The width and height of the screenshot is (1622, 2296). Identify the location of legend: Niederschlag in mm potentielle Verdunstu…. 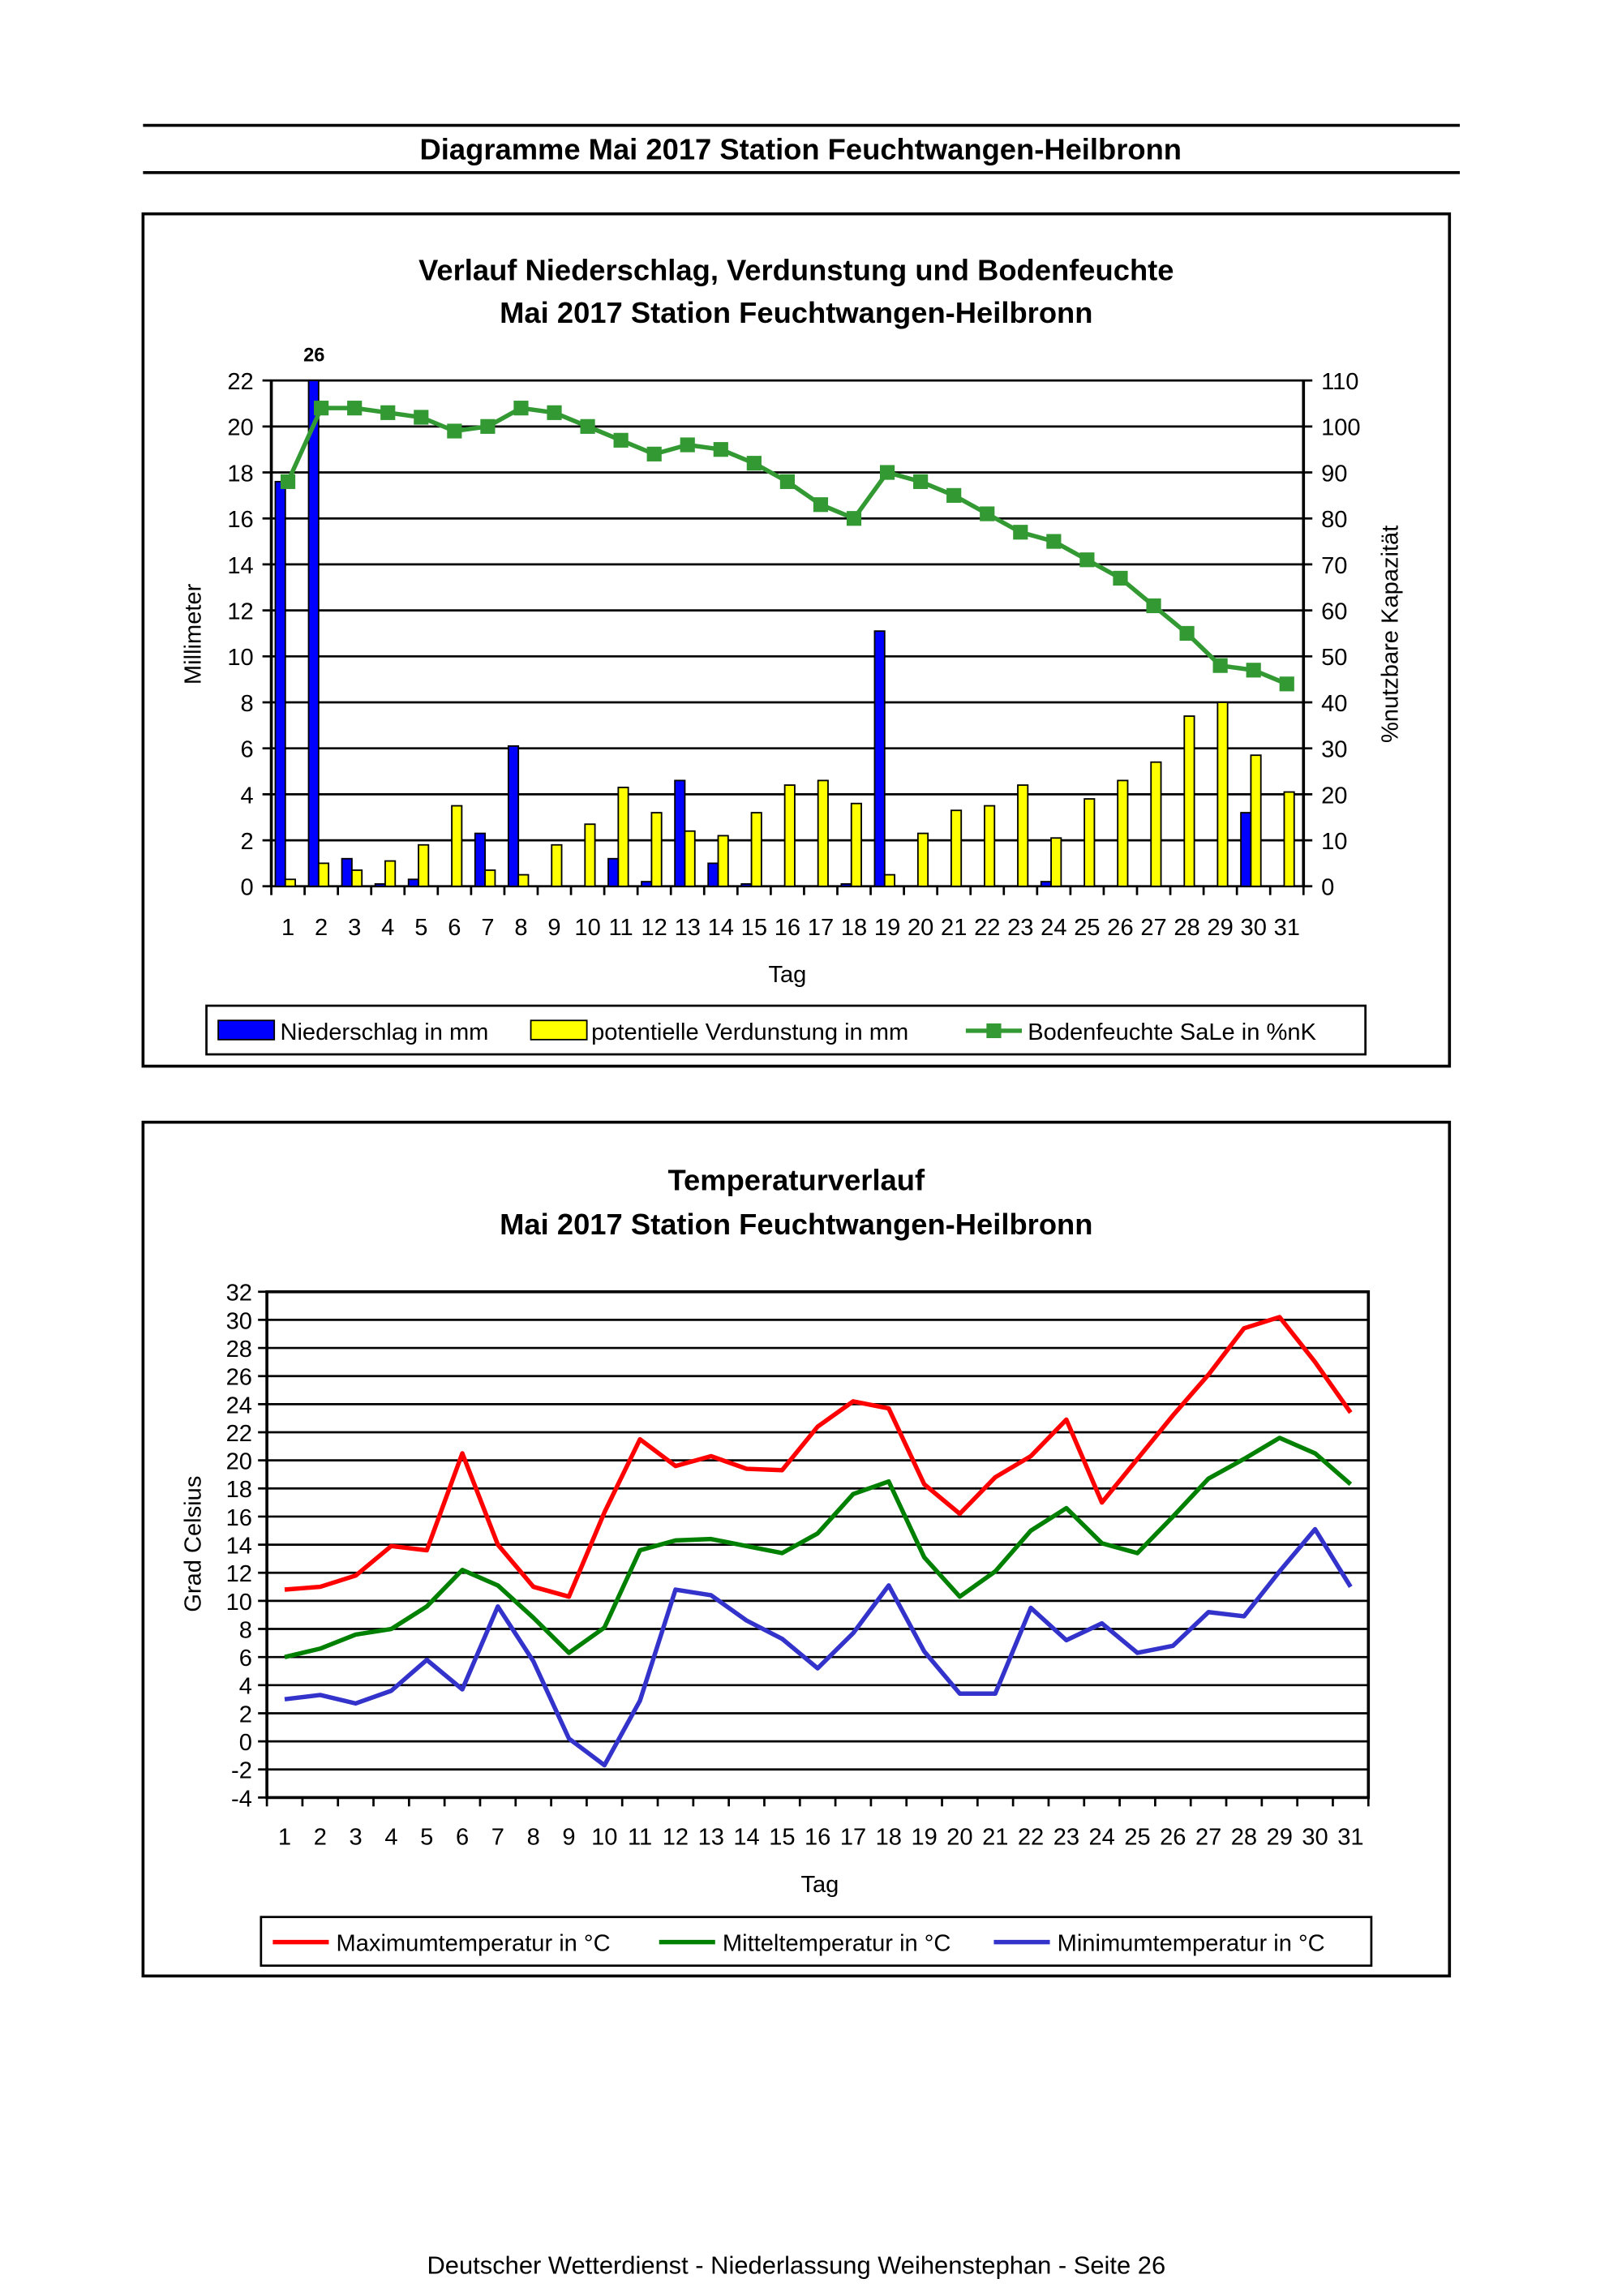
(786, 1030).